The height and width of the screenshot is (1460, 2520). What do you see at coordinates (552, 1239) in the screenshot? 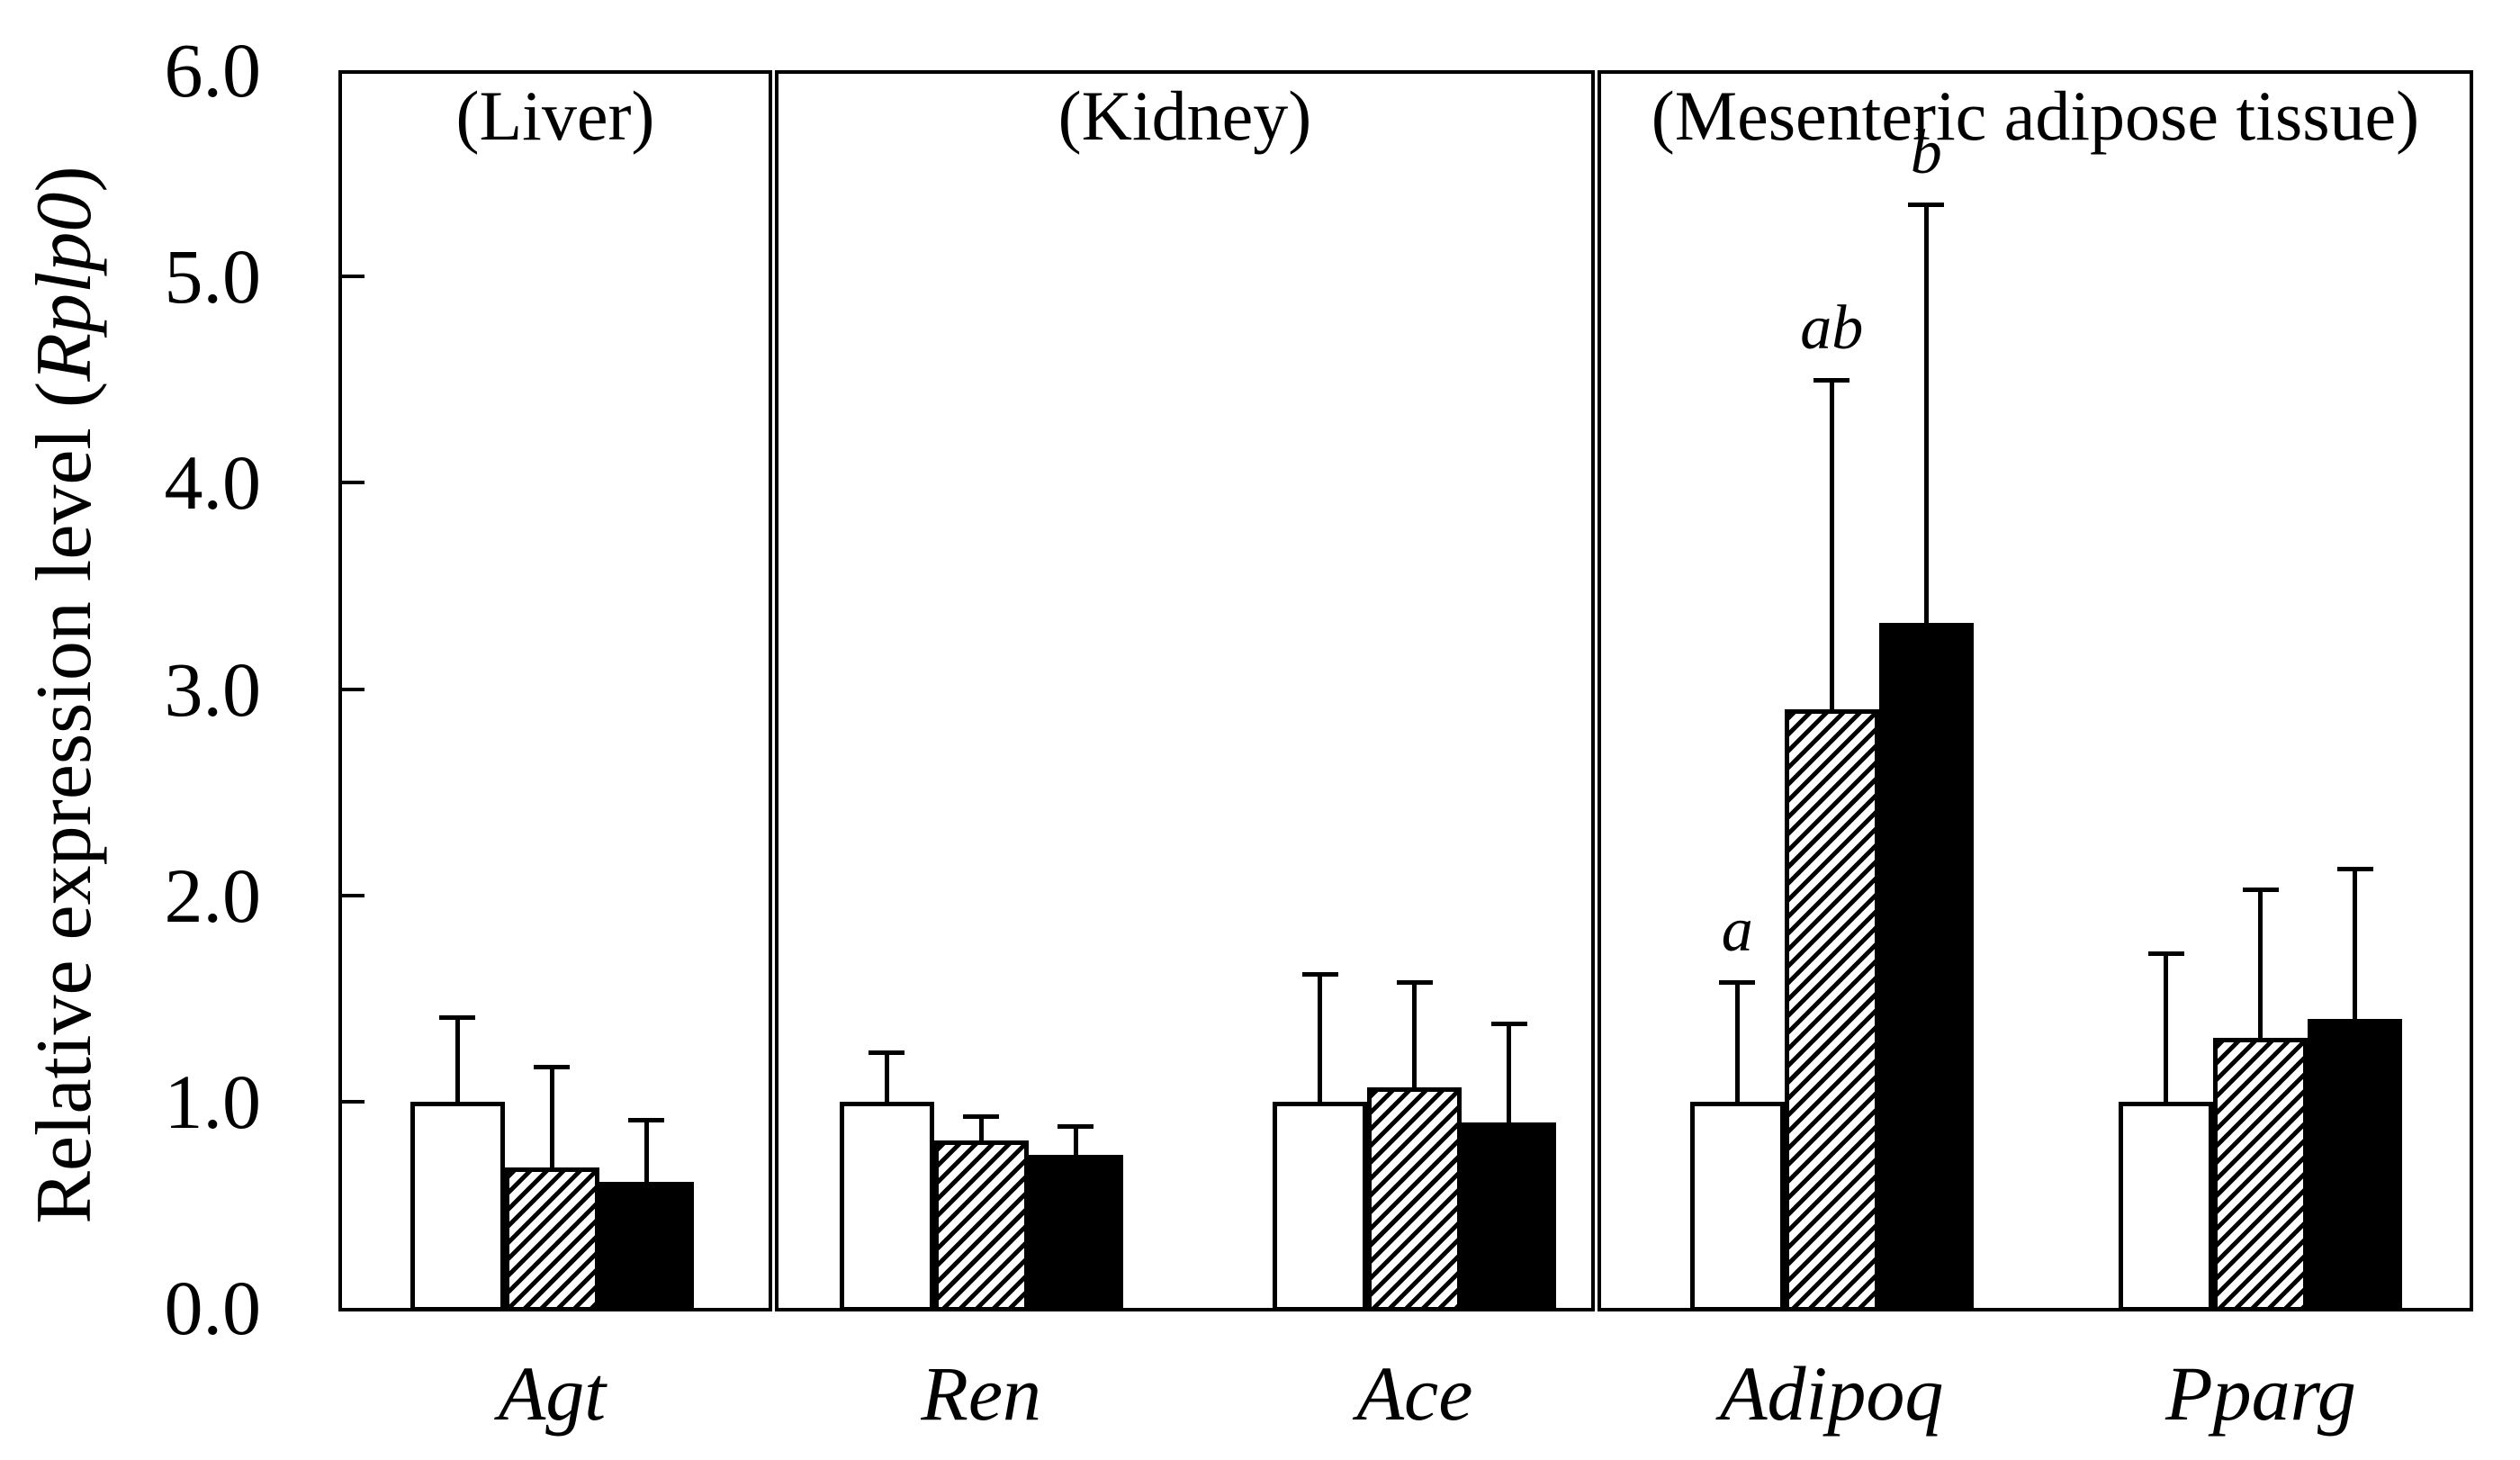
I see `bar-agt-hatched` at bounding box center [552, 1239].